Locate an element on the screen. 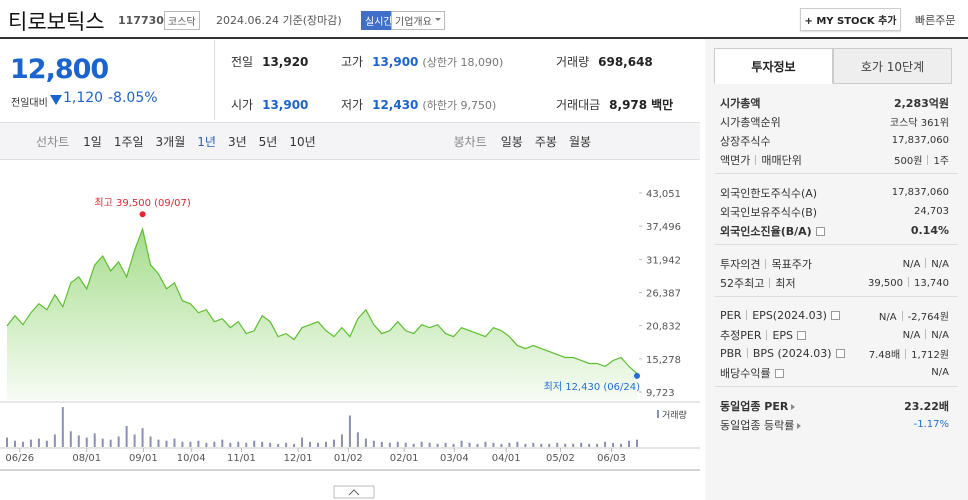  price: 12,800 is located at coordinates (59, 69).